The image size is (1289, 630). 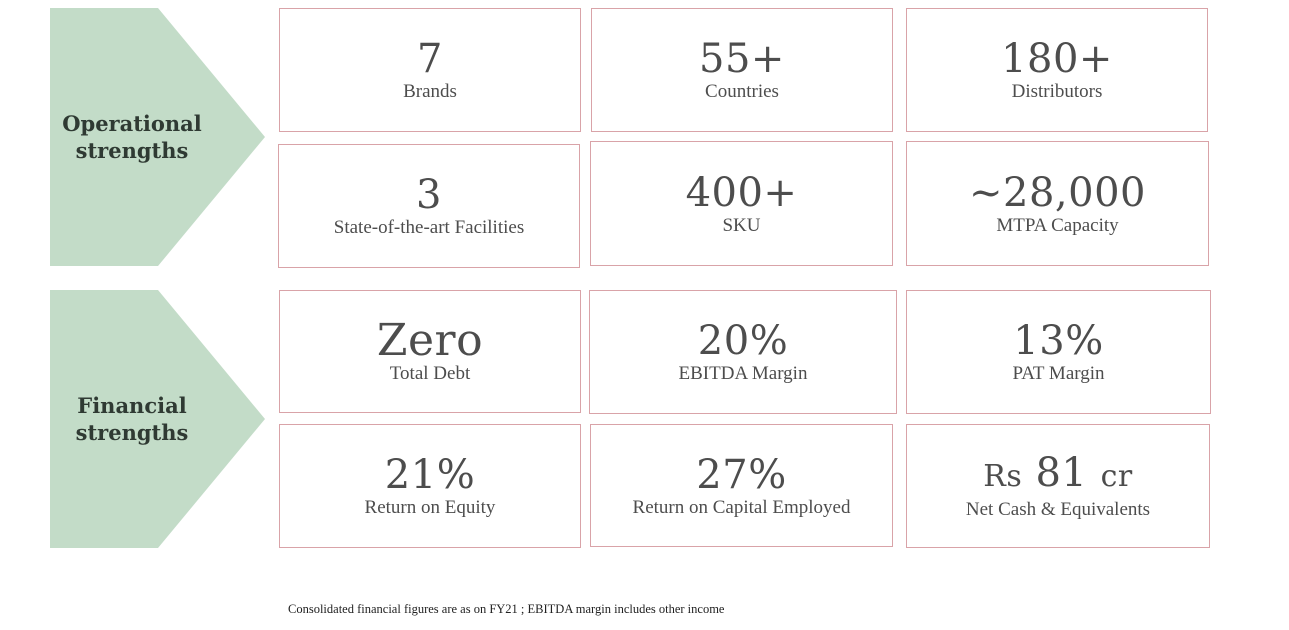 I want to click on capacity-label: MTPA Capacity, so click(x=1057, y=225).